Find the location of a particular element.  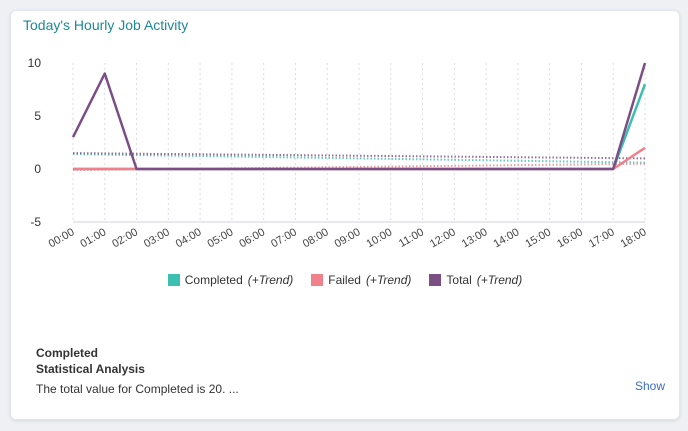

x-tick-label: 01:00 is located at coordinates (93, 238).